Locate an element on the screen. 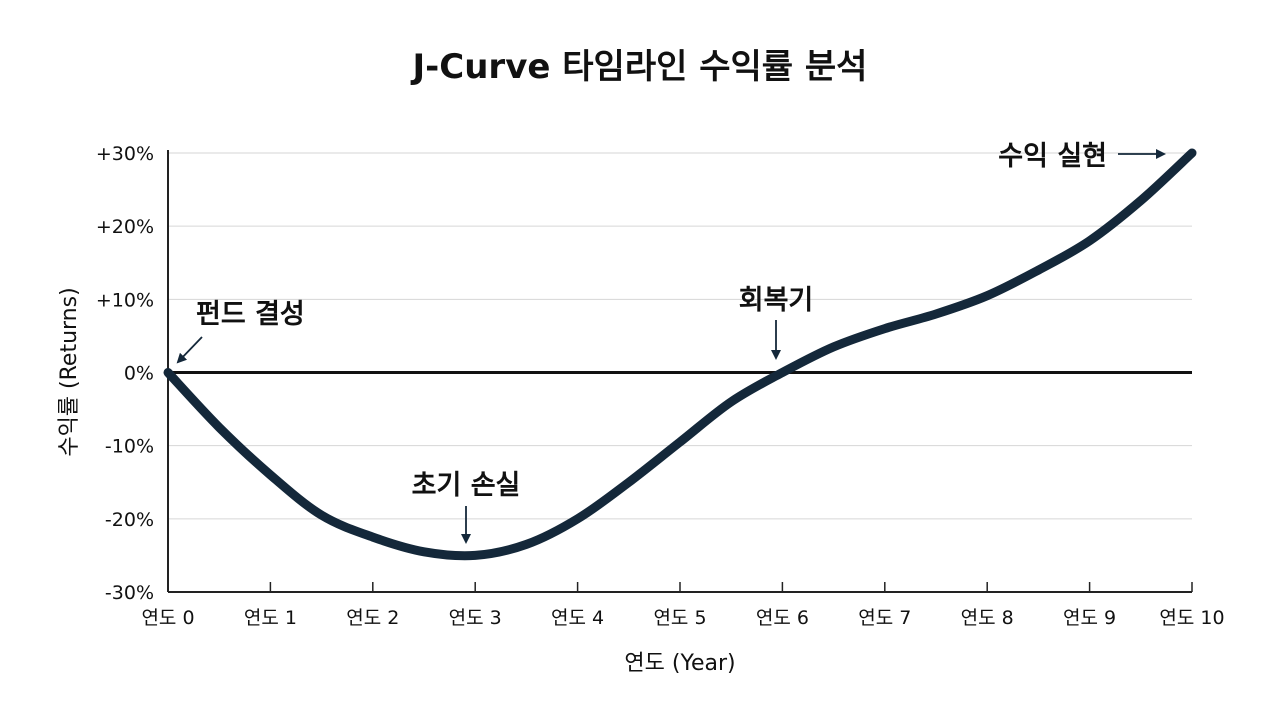 Image resolution: width=1280 pixels, height=714 pixels. x-tick-label: 연도 10 is located at coordinates (1191, 618).